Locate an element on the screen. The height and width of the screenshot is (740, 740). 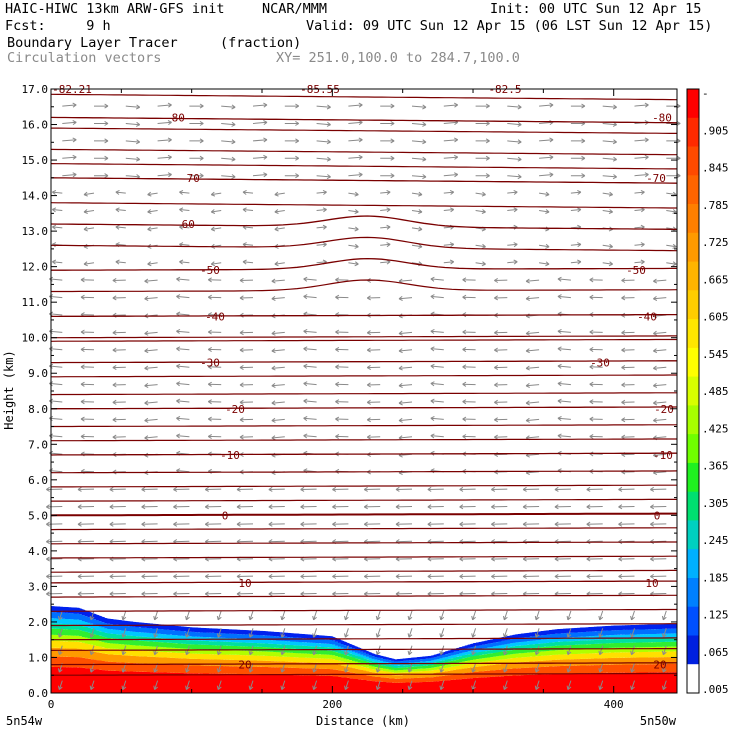
contour-label: -80 is located at coordinates (662, 117).